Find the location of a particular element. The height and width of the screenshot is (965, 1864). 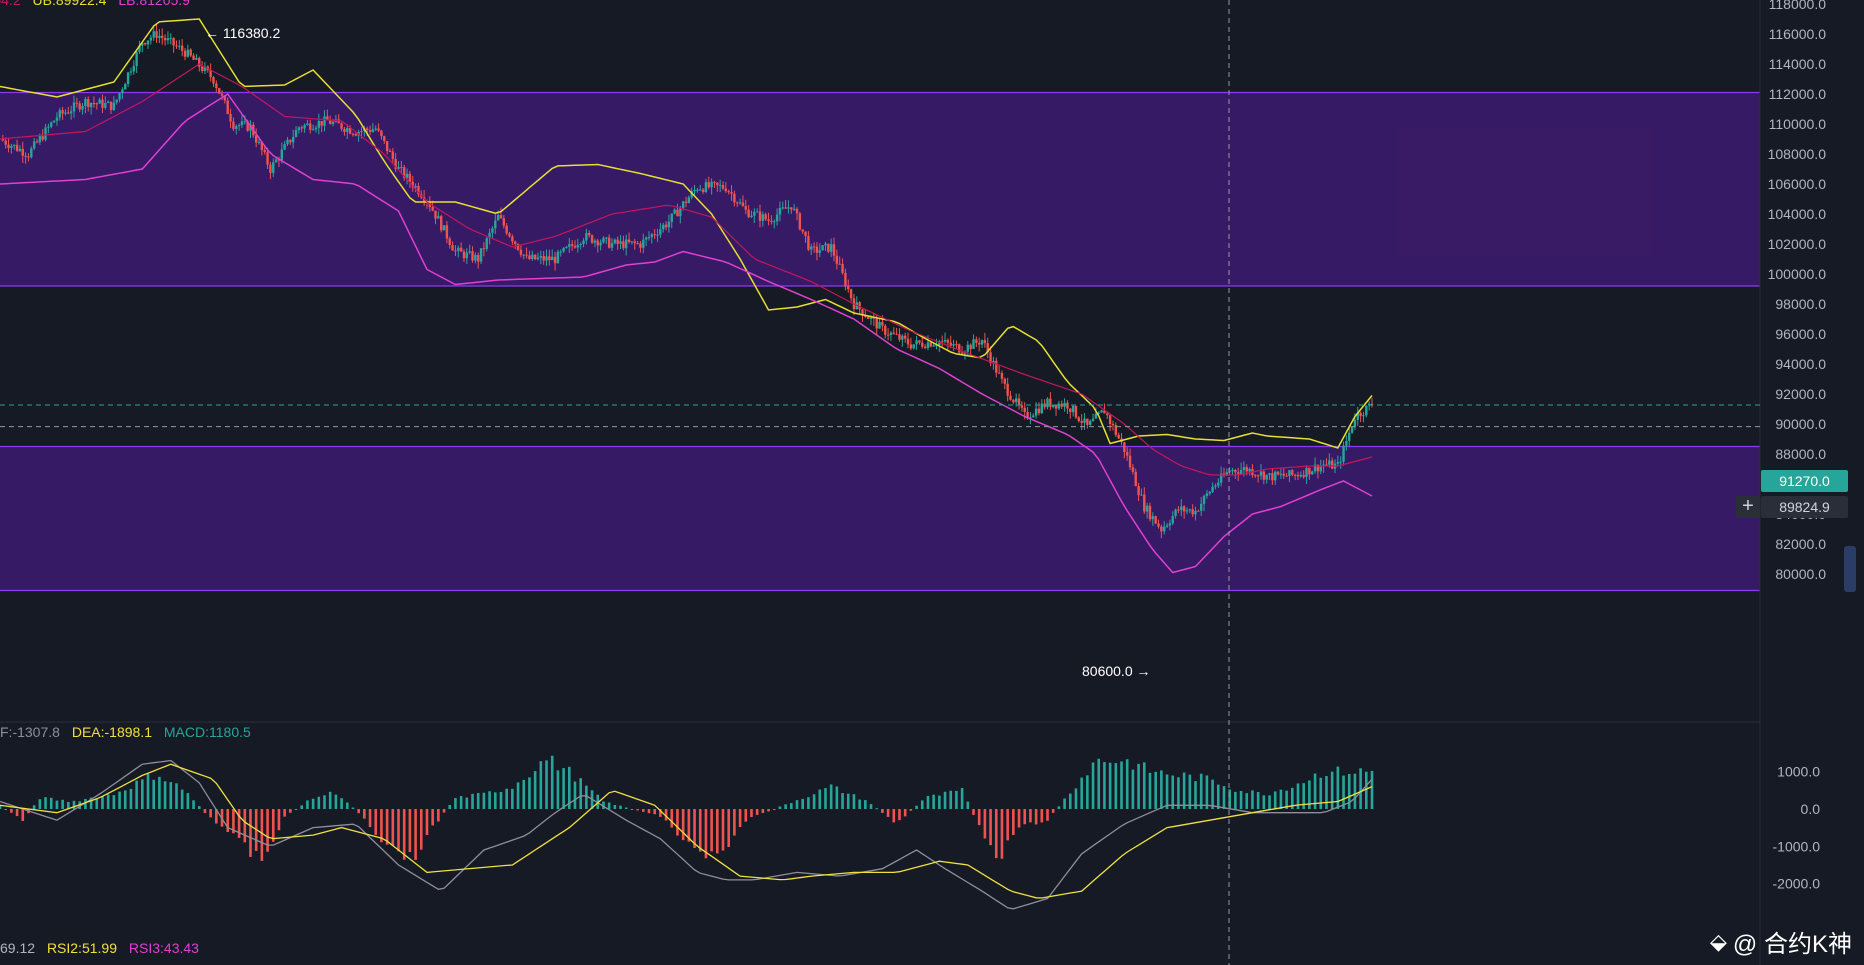

add-crosshair-icon: + is located at coordinates (1748, 507).